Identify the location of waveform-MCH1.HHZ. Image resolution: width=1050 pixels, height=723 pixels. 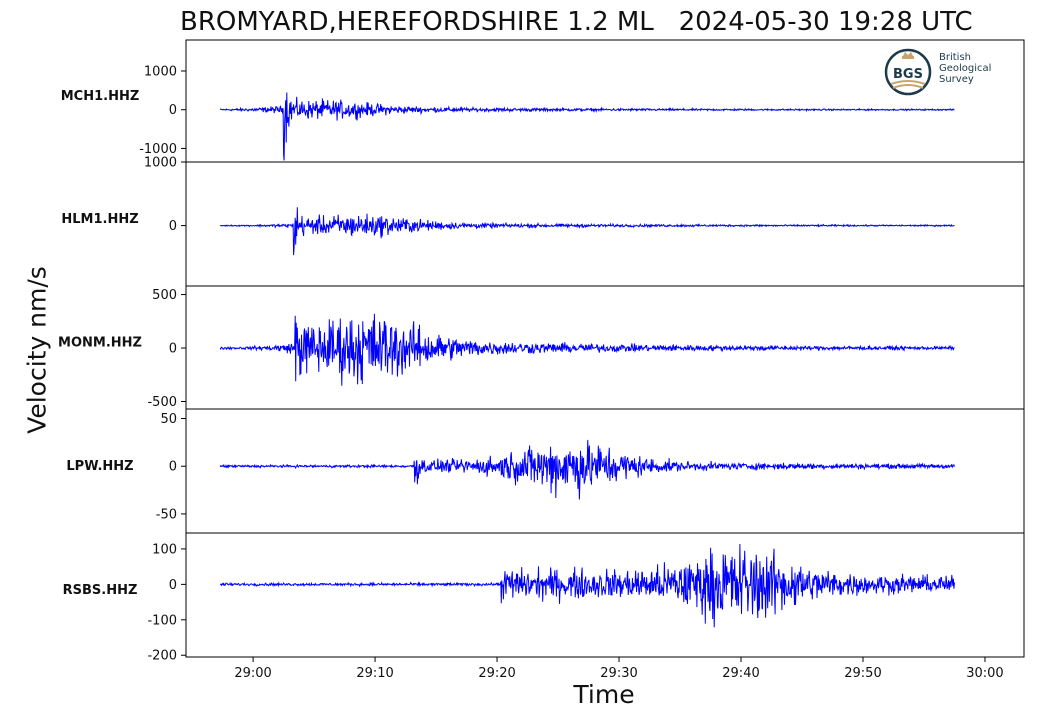
(587, 126).